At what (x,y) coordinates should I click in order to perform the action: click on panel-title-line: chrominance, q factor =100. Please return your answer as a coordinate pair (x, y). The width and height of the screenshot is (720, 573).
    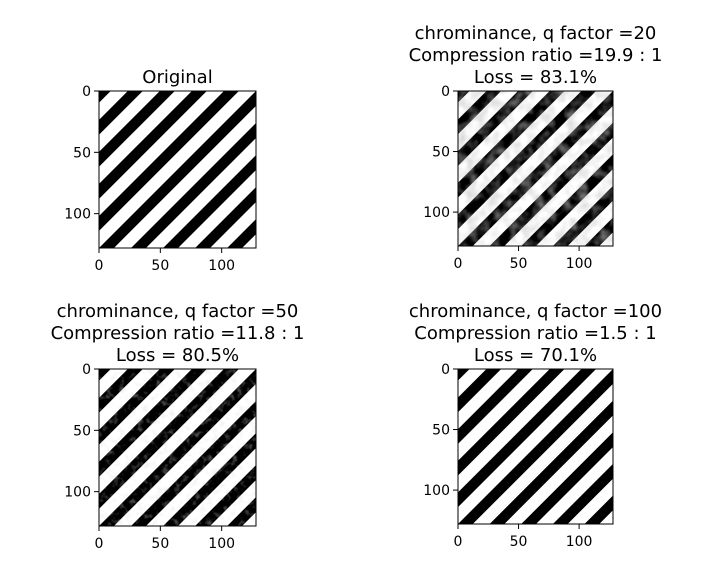
    Looking at the image, I should click on (535, 311).